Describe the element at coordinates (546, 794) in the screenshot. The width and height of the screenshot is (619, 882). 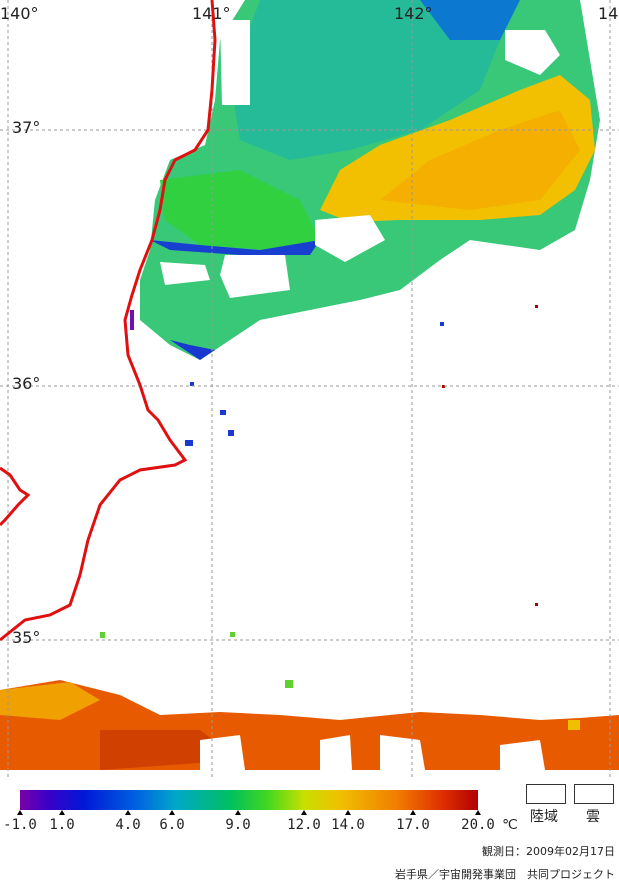
I see `land-legend-swatch` at that location.